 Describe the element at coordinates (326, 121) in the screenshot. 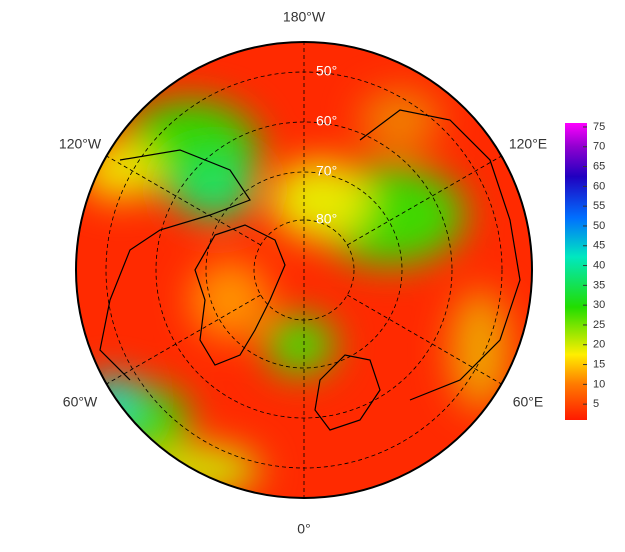

I see `latitude-label: 60°` at that location.